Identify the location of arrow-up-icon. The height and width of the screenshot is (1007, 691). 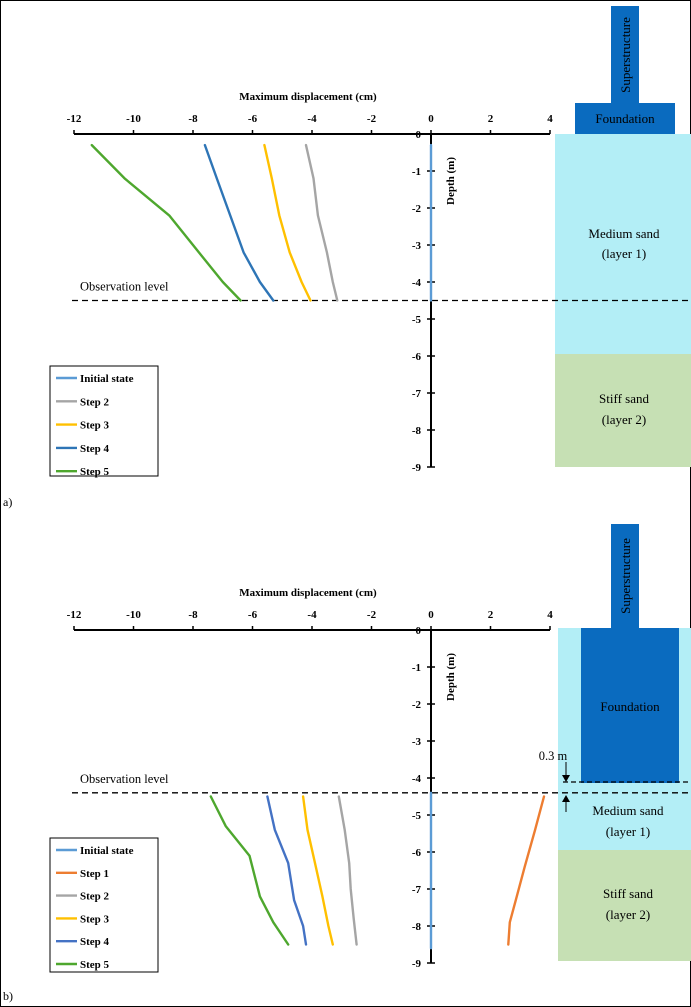
(566, 798).